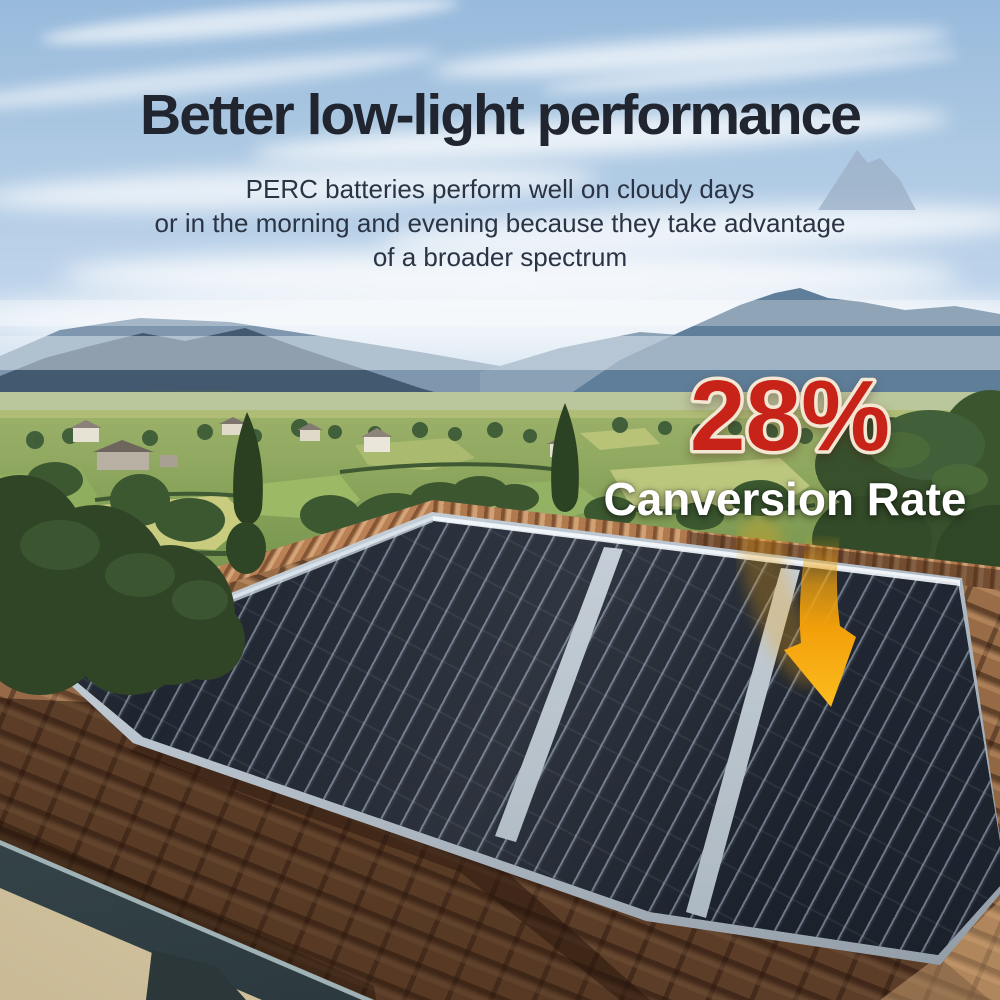 The width and height of the screenshot is (1000, 1000). Describe the element at coordinates (501, 115) in the screenshot. I see `headline-title: Better low-light performance` at that location.